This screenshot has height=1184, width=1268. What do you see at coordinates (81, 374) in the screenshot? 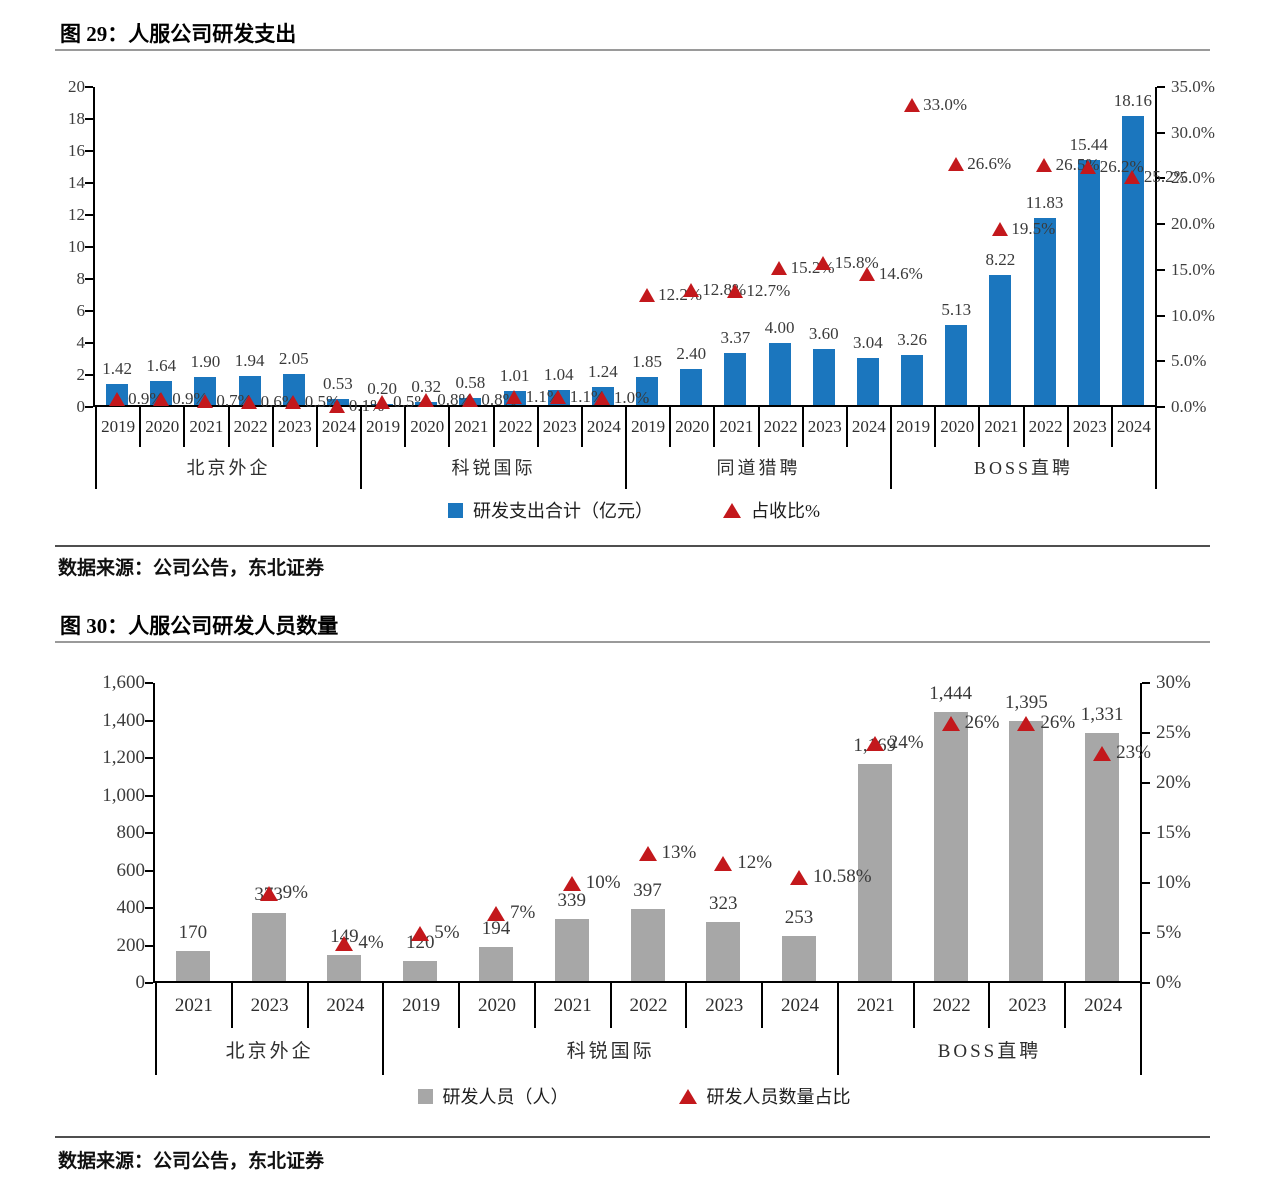
I see `y-axis-tick-label: 2` at bounding box center [81, 374].